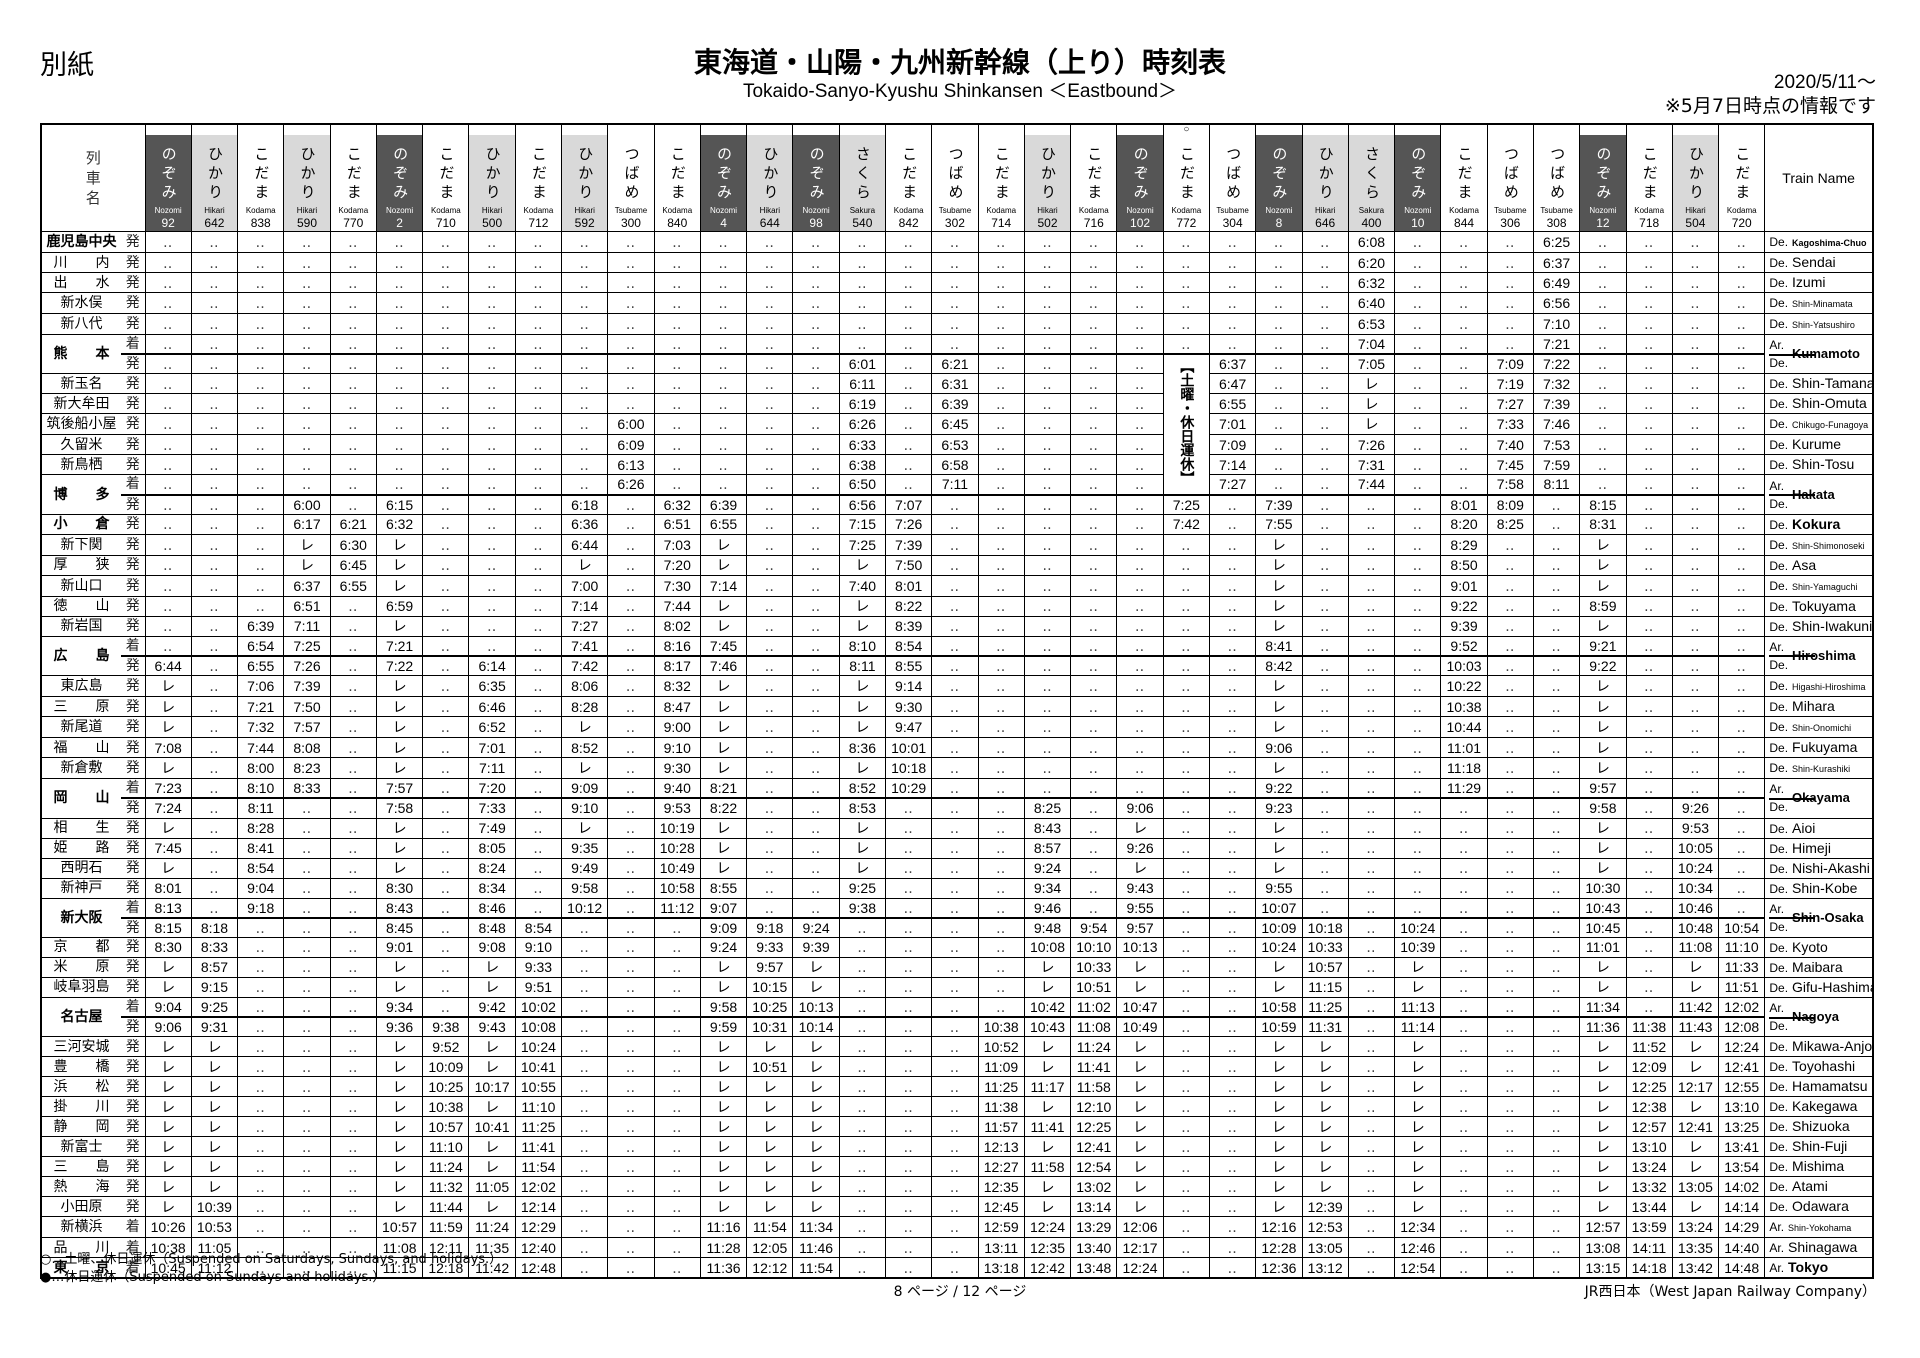 This screenshot has height=1358, width=1920. Describe the element at coordinates (631, 465) in the screenshot. I see `time-cell: 6:13` at that location.